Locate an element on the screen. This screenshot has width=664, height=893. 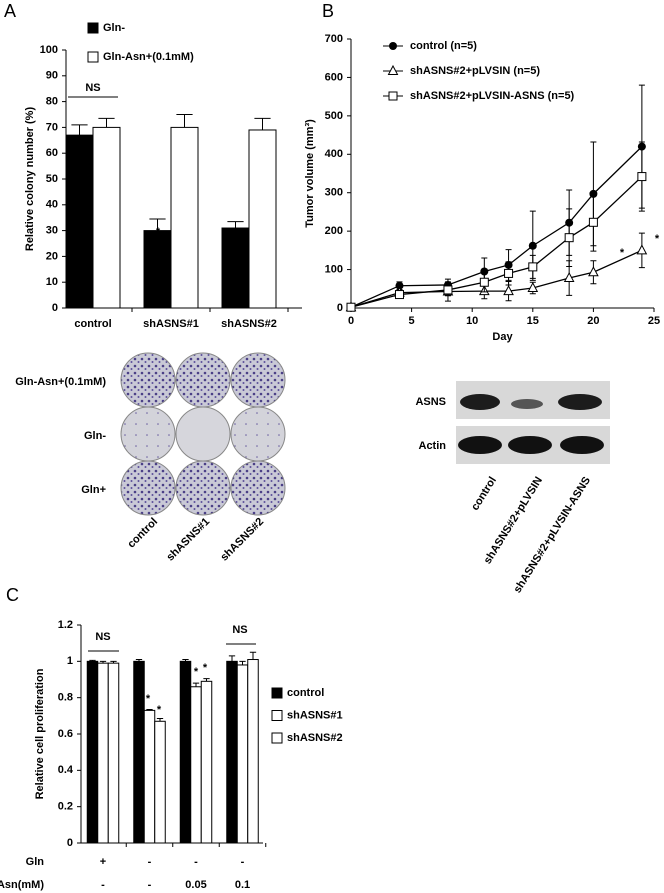
legend-marker is located at coordinates (393, 46).